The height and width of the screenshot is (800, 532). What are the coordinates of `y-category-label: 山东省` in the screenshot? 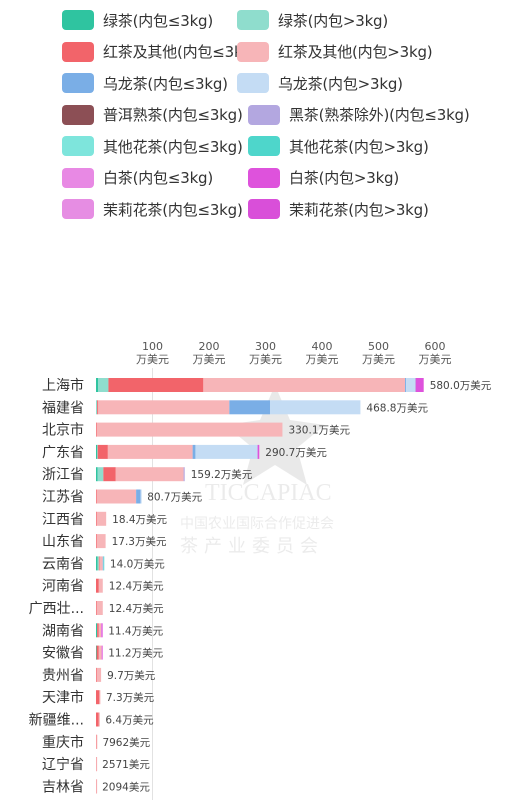 It's located at (63, 542).